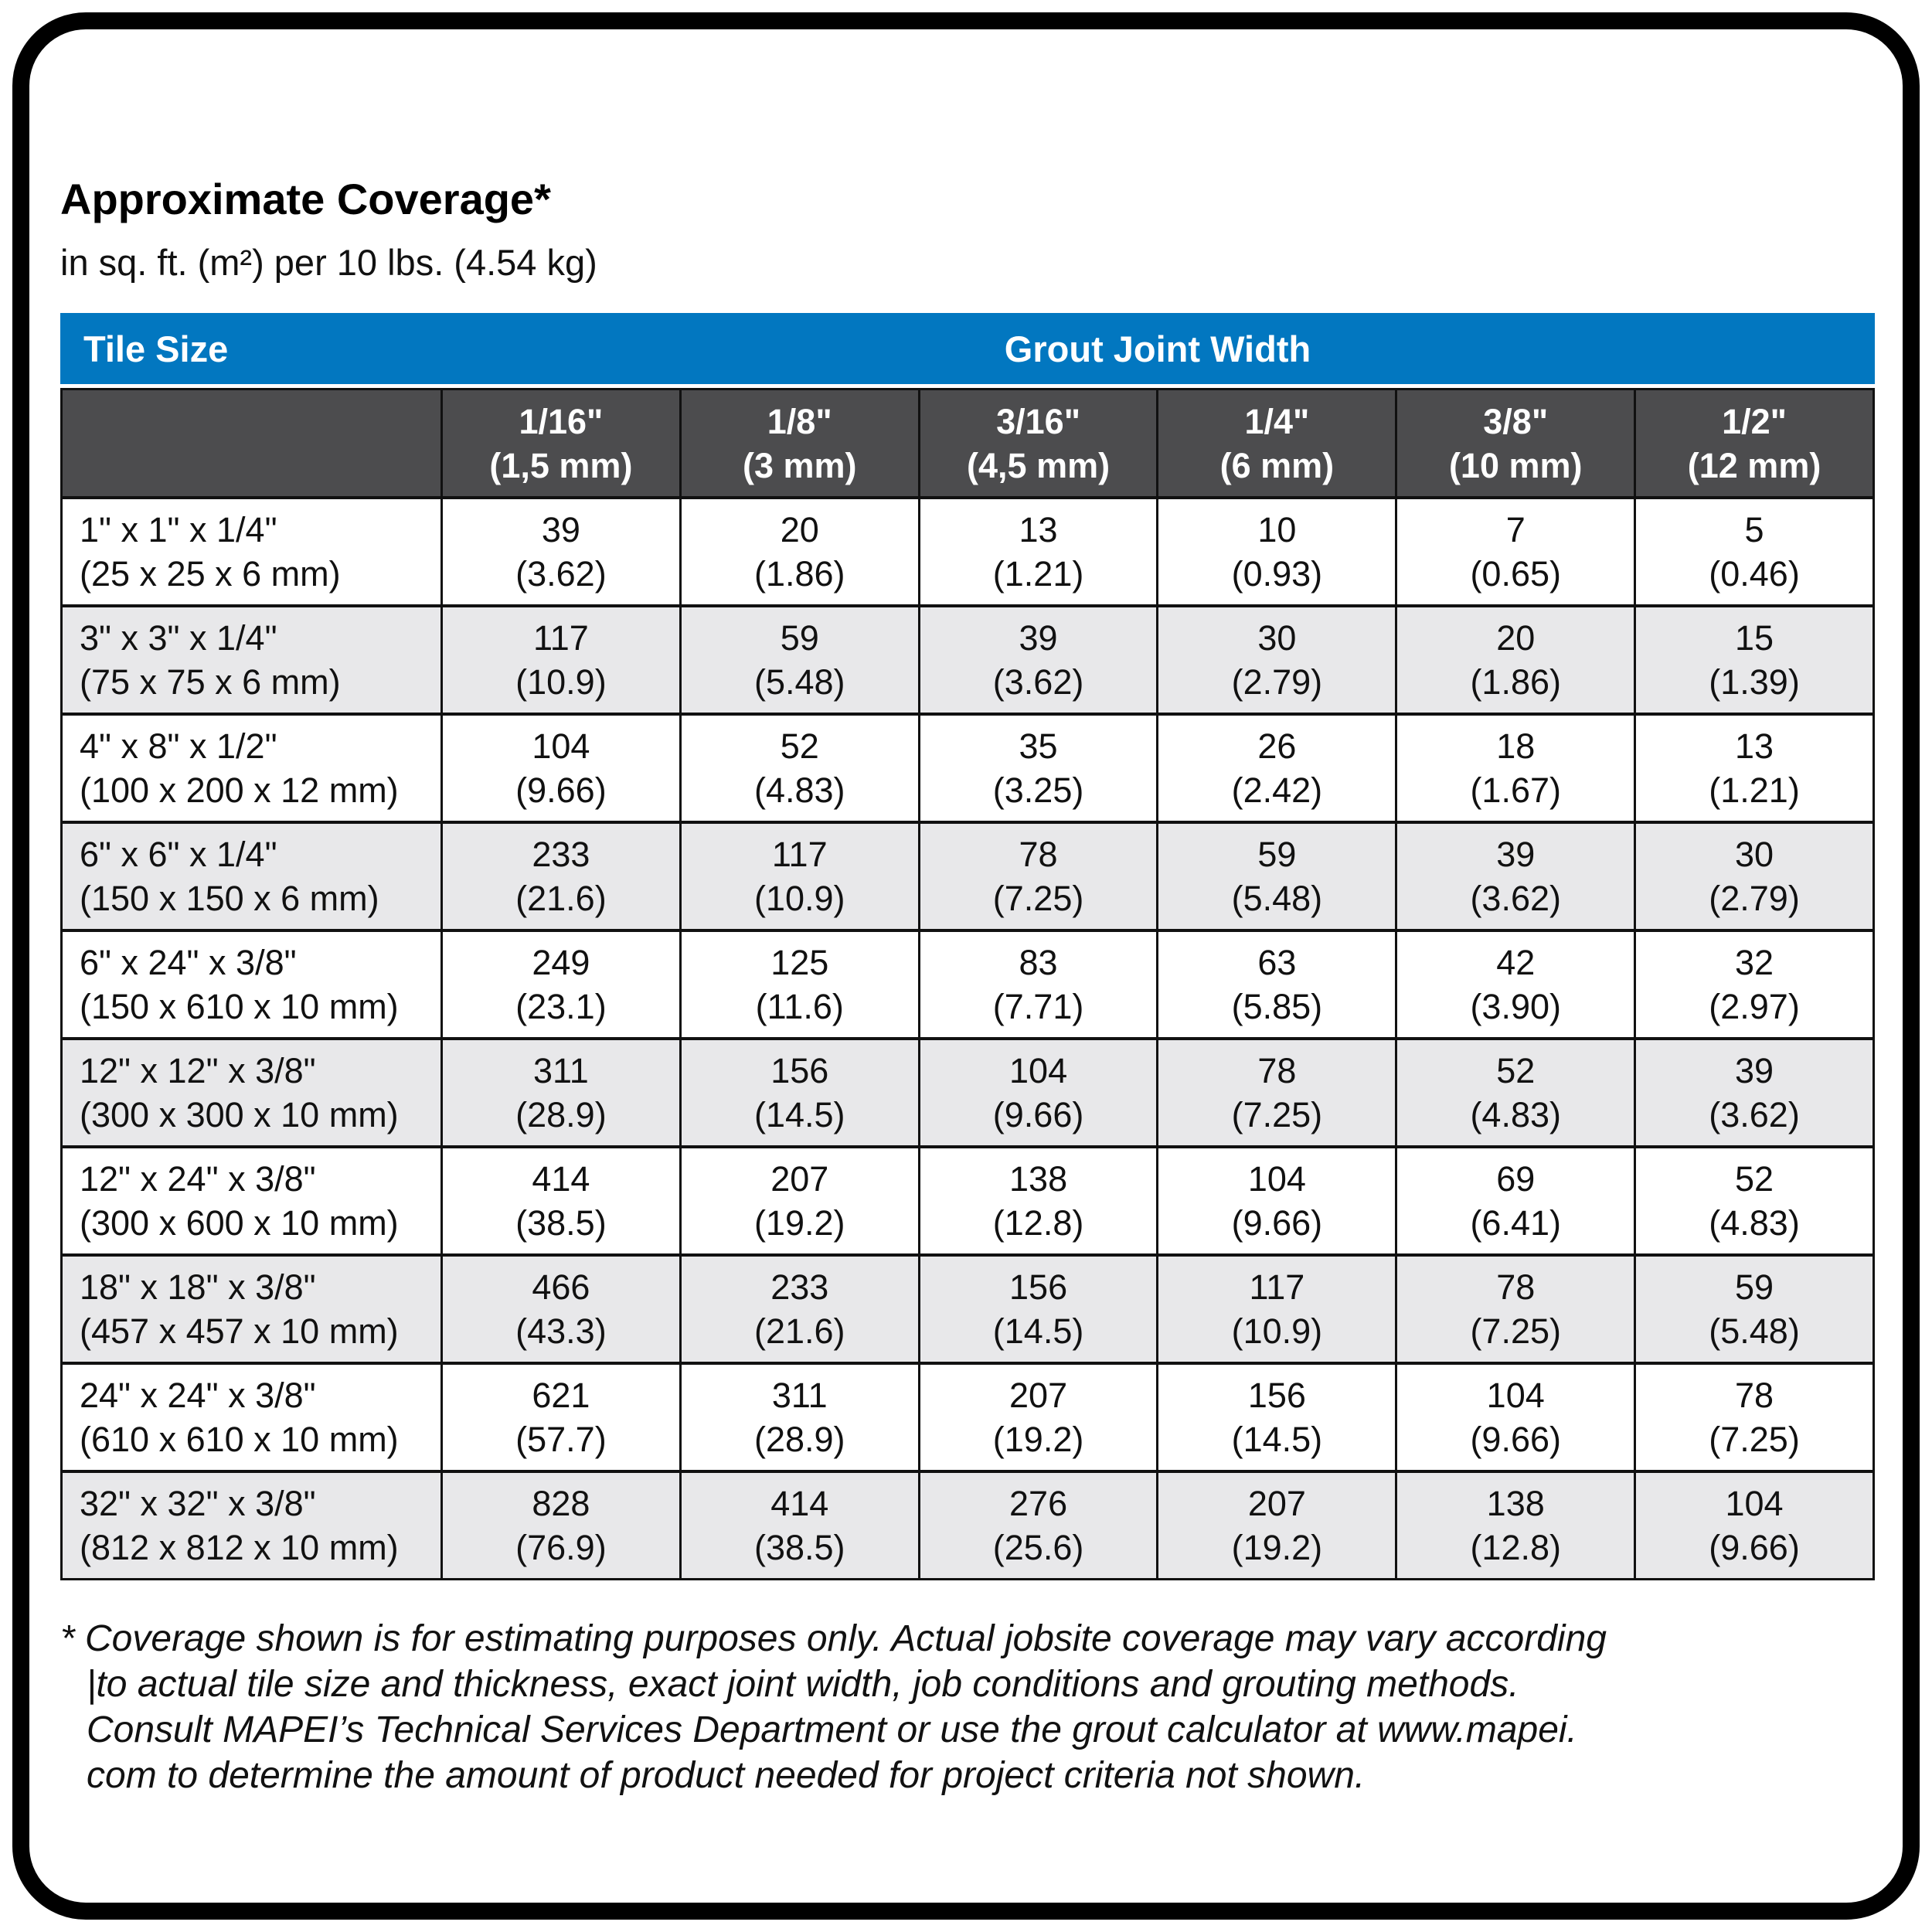 This screenshot has height=1932, width=1932. Describe the element at coordinates (560, 1092) in the screenshot. I see `coverage-cell: 311 (28.9)` at that location.